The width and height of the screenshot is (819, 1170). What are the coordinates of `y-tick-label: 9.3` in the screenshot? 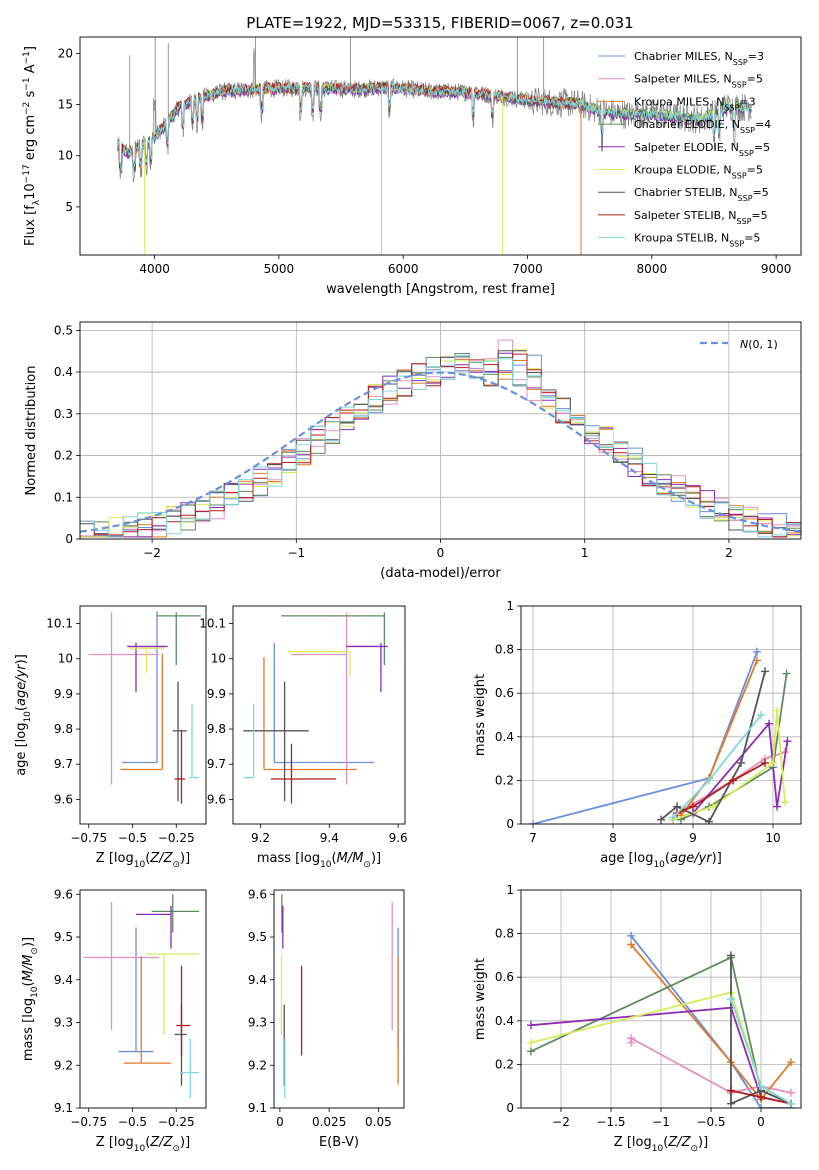 It's located at (63, 1023).